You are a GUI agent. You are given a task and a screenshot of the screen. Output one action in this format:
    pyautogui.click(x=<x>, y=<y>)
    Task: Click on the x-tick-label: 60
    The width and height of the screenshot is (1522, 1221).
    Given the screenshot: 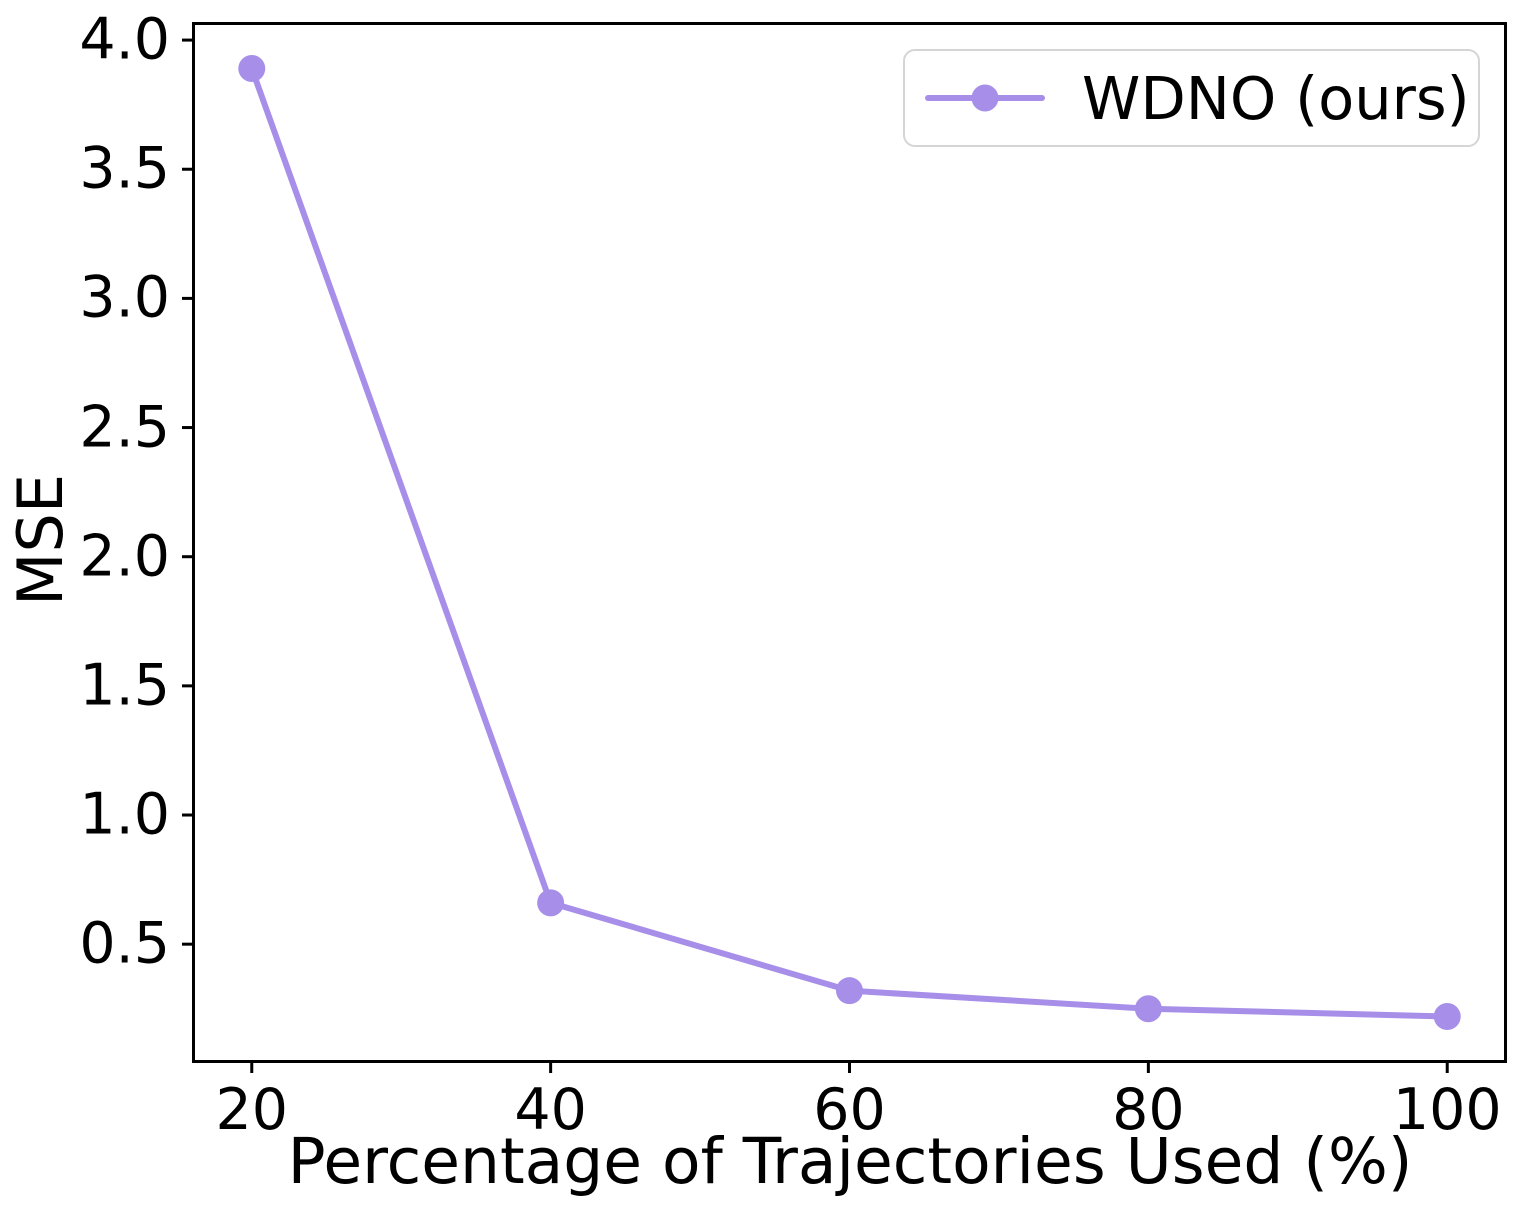 What is the action you would take?
    pyautogui.click(x=849, y=1110)
    